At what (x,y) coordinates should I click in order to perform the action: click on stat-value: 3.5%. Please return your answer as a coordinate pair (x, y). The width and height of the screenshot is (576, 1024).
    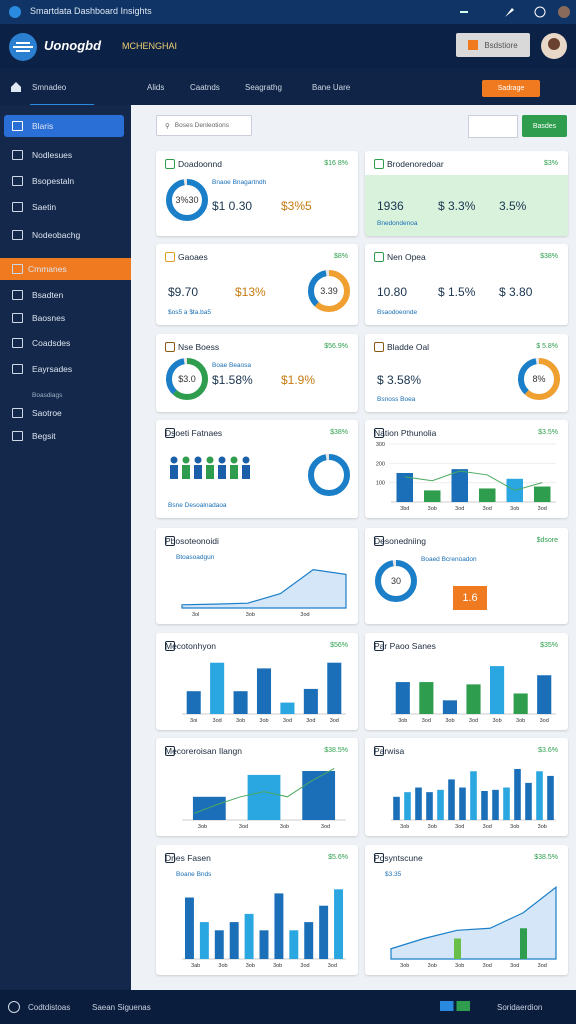
    Looking at the image, I should click on (513, 206).